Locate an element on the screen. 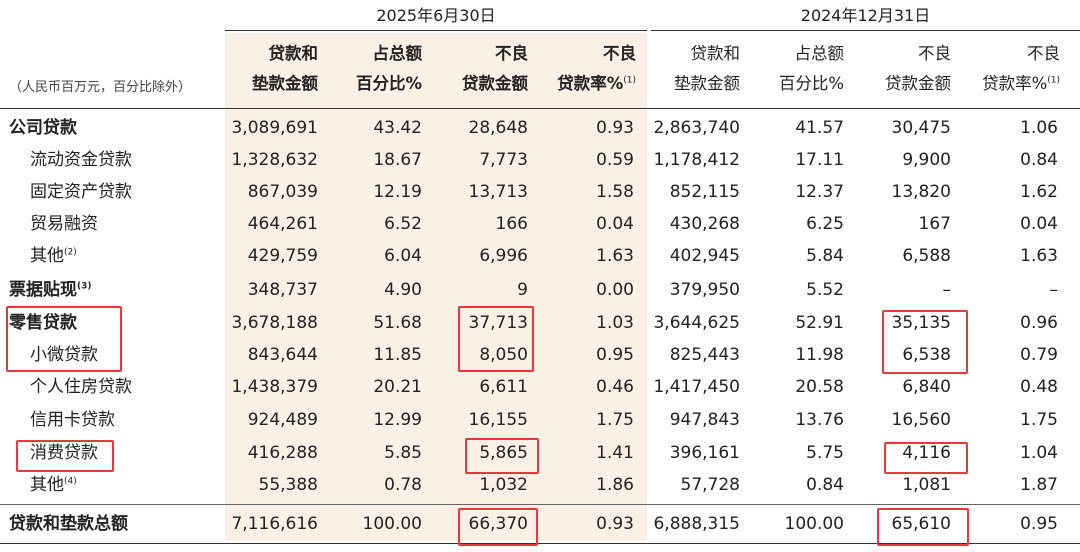 This screenshot has height=552, width=1080. cell-loans-current: 7,116,616 is located at coordinates (274, 524).